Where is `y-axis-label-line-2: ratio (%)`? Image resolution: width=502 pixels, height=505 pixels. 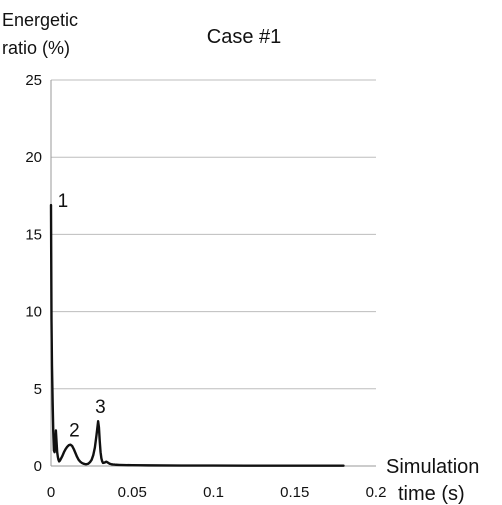
y-axis-label-line-2: ratio (%) is located at coordinates (36, 48).